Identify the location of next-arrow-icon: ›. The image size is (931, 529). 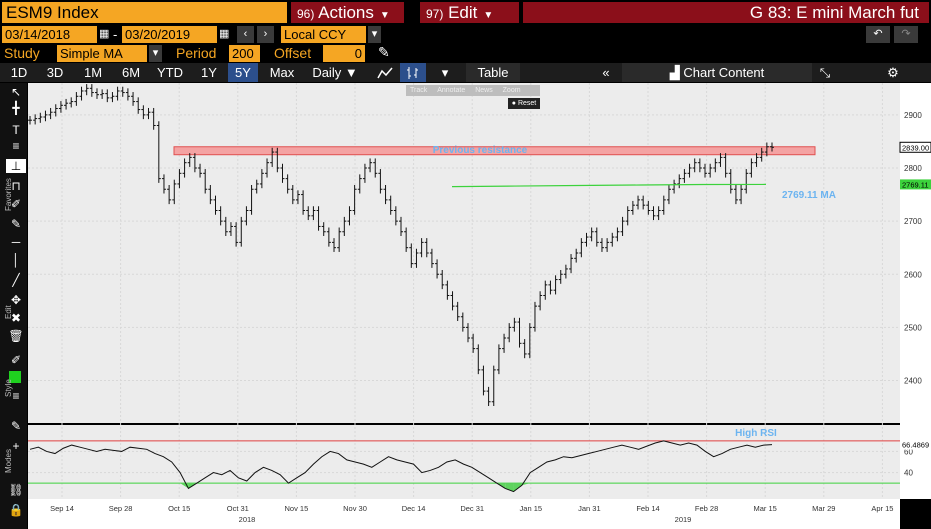
(265, 34).